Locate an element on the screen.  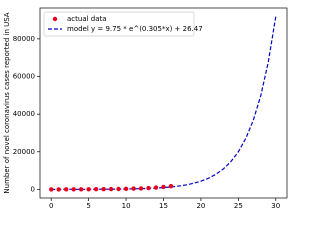
legend-box is located at coordinates (119, 24).